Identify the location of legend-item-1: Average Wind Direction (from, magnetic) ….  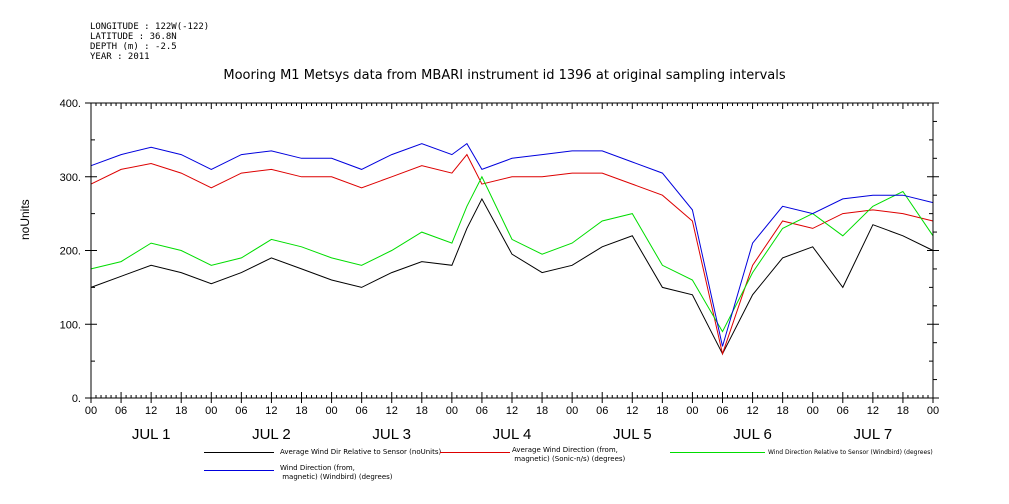
(550, 457).